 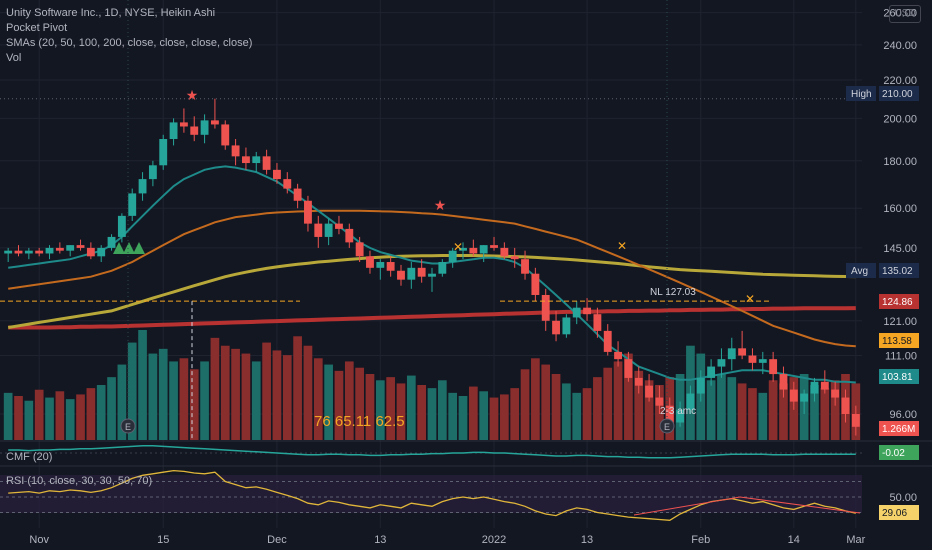 I want to click on high-tag: 210.00, so click(x=897, y=94).